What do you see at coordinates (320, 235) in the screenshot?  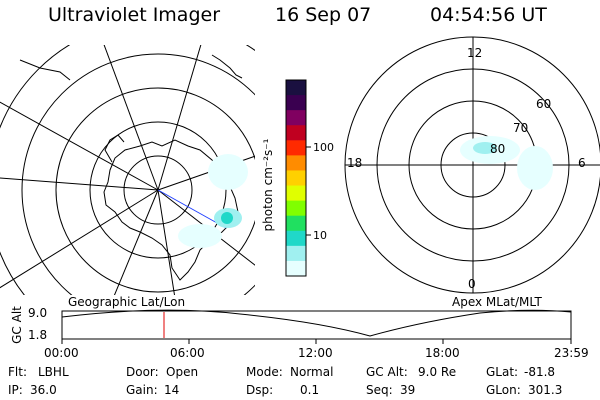 I see `colorbar-tick-10: 10` at bounding box center [320, 235].